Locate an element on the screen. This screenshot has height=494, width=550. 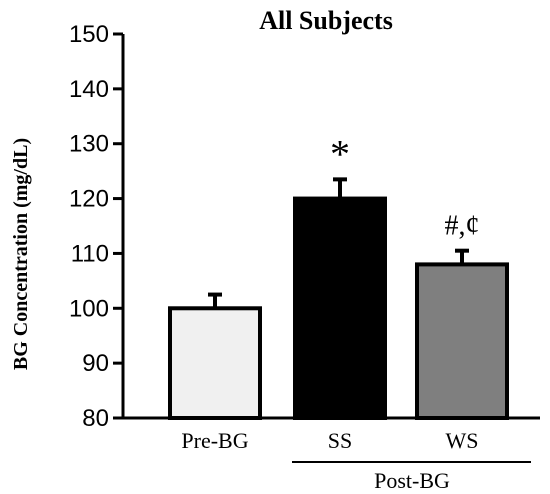
y-tick-label: 100 is located at coordinates (89, 308).